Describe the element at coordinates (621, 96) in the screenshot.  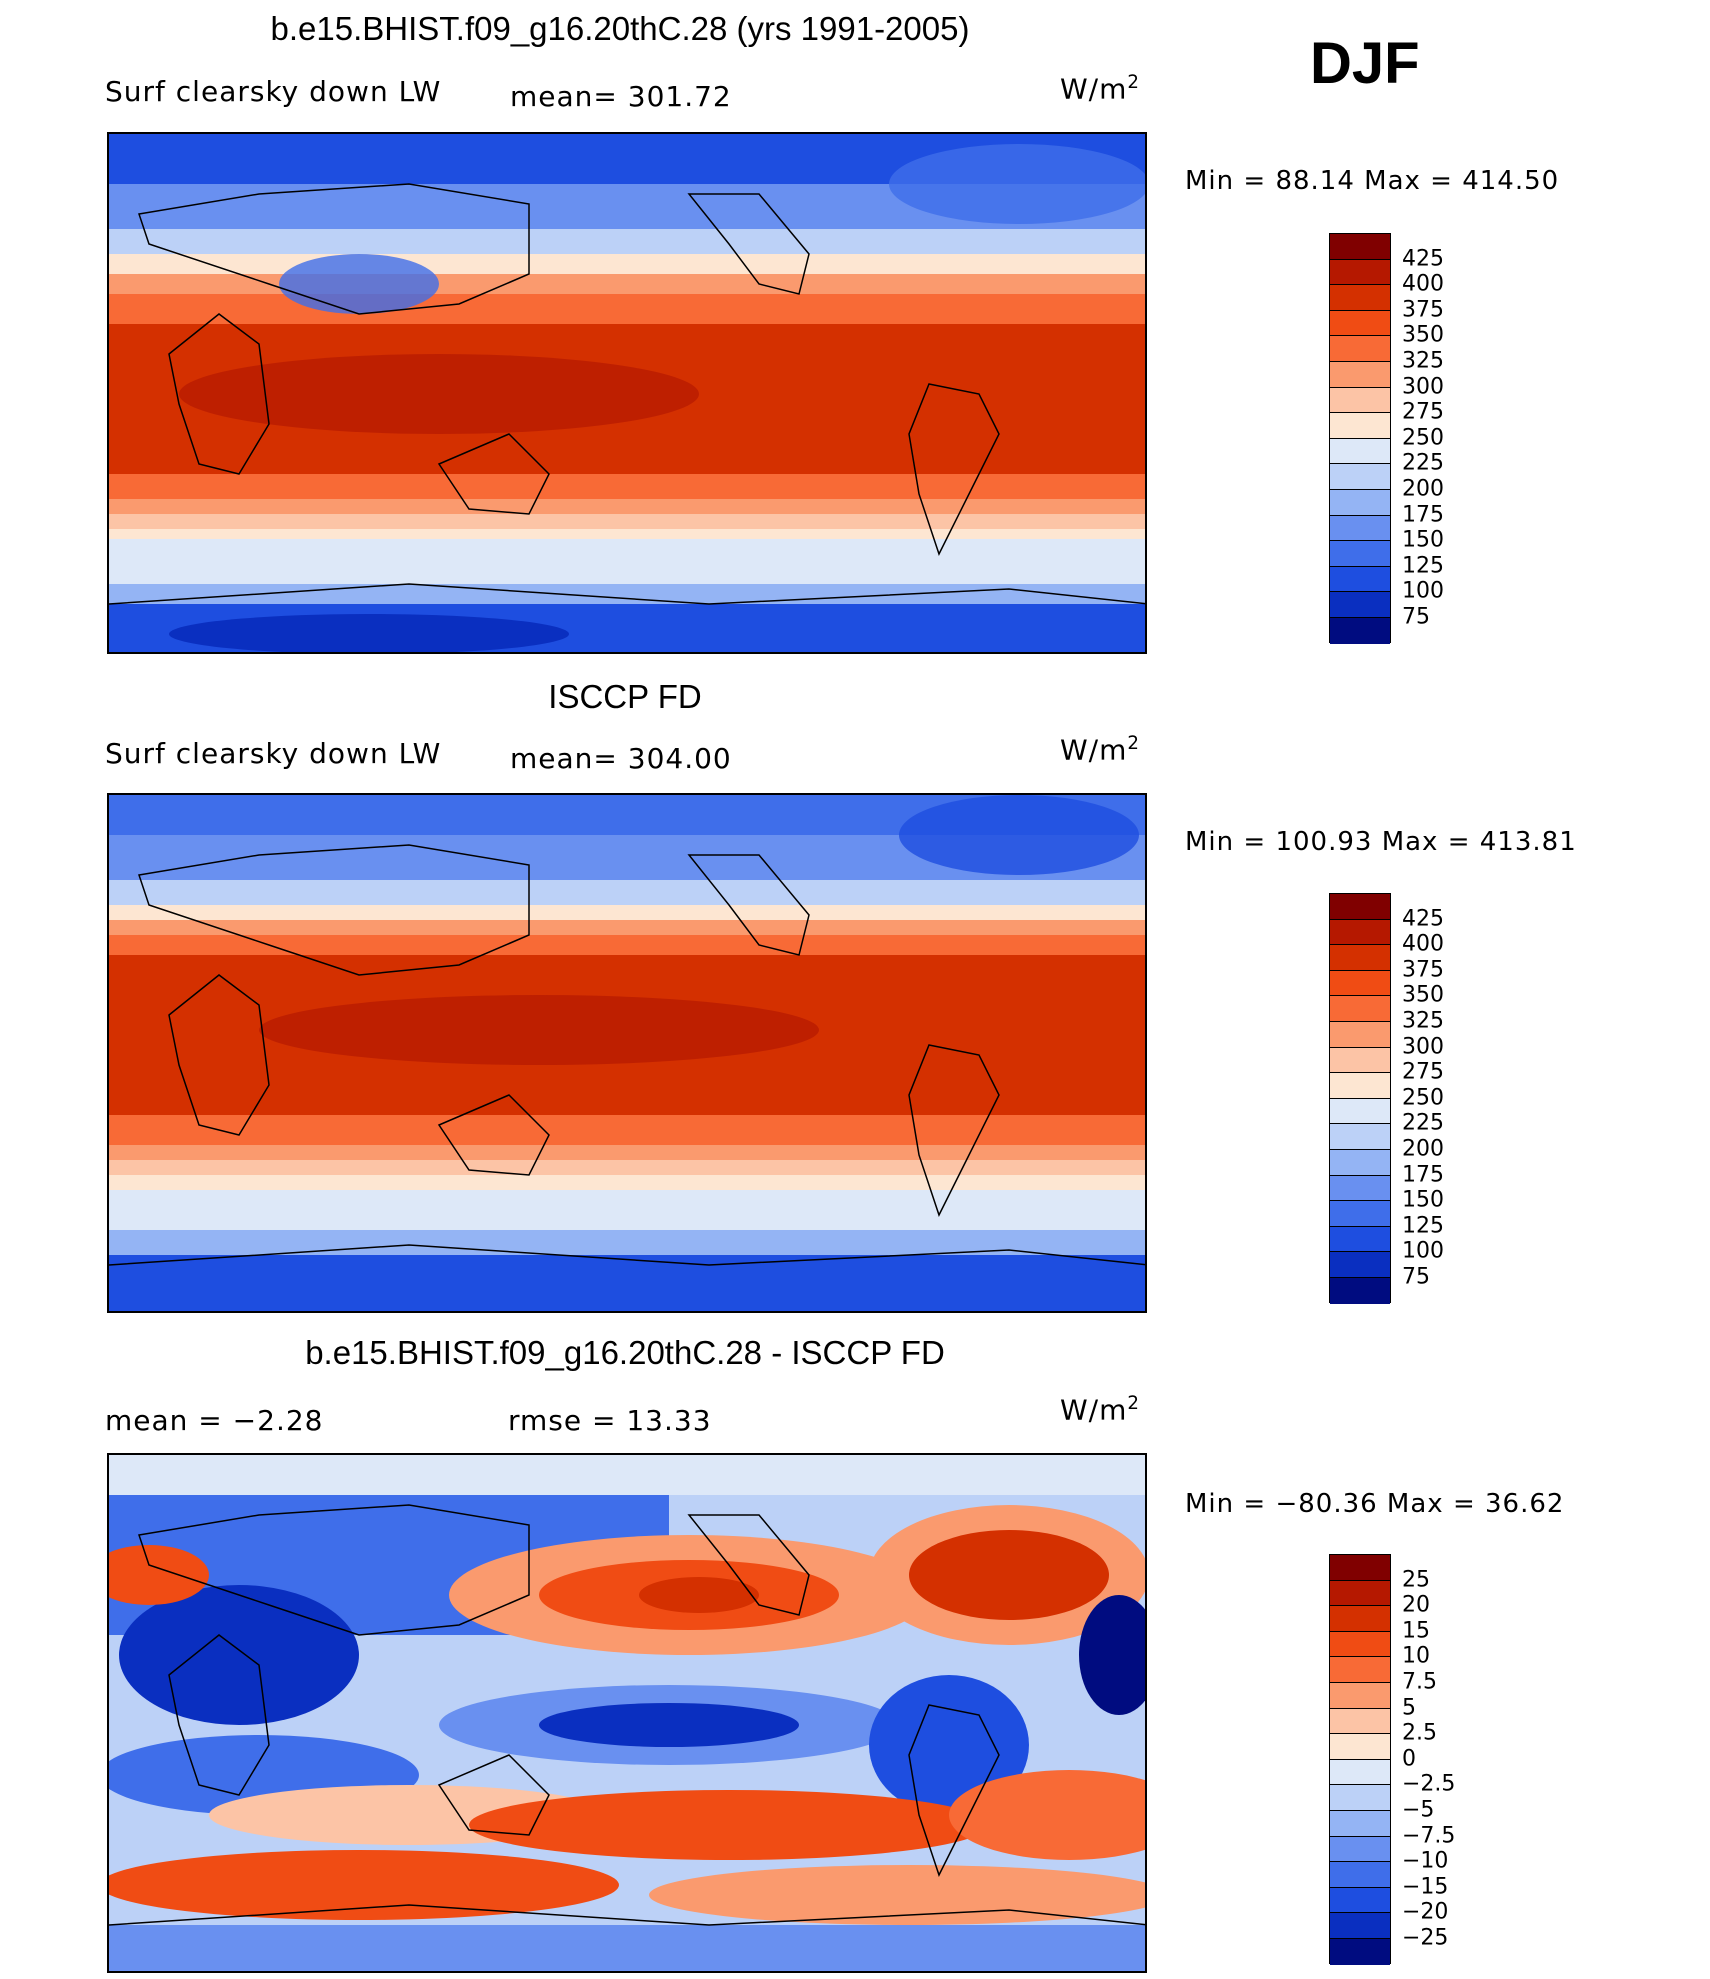
I see `panel1-mean-label: mean= 301.72` at that location.